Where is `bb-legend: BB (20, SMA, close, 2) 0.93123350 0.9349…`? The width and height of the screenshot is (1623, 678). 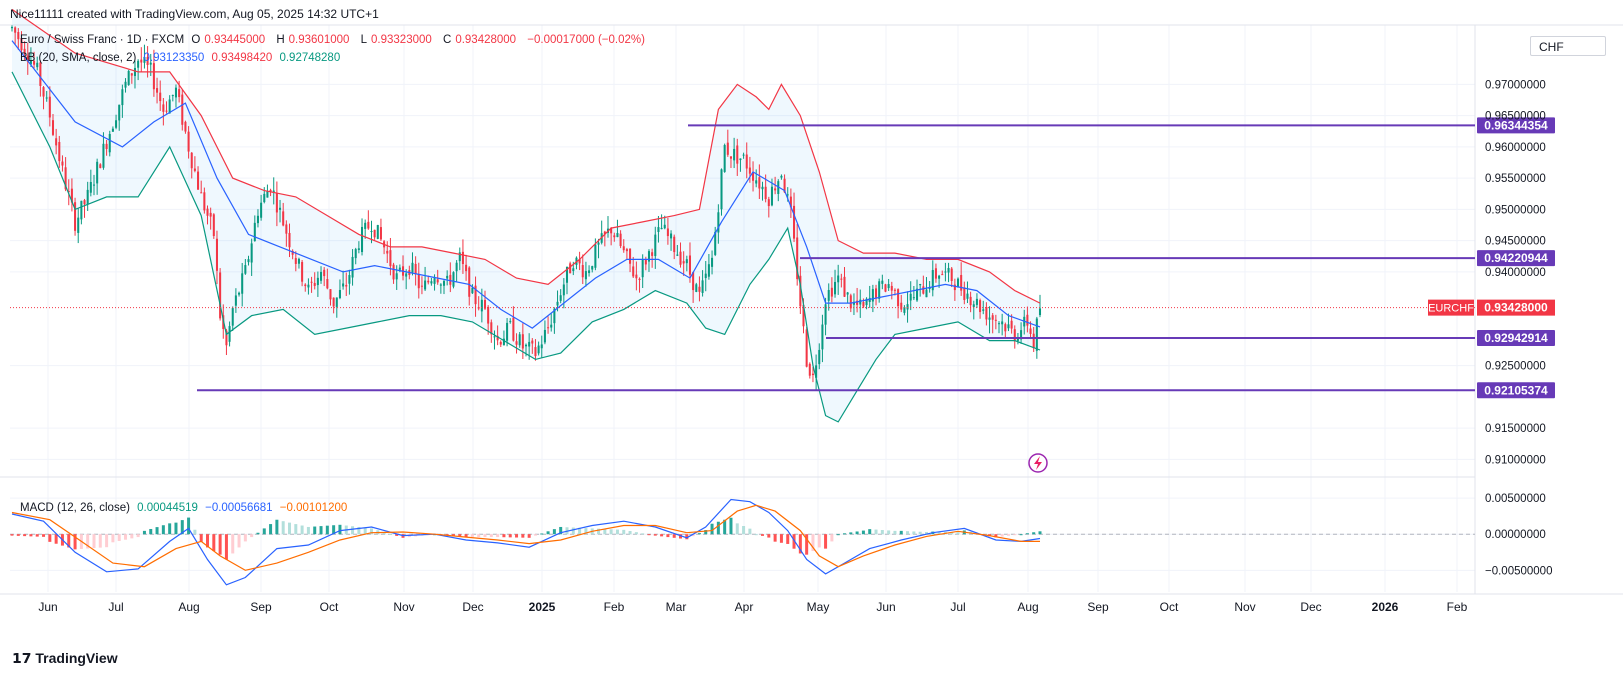
bb-legend: BB (20, SMA, close, 2) 0.93123350 0.9349… is located at coordinates (182, 58).